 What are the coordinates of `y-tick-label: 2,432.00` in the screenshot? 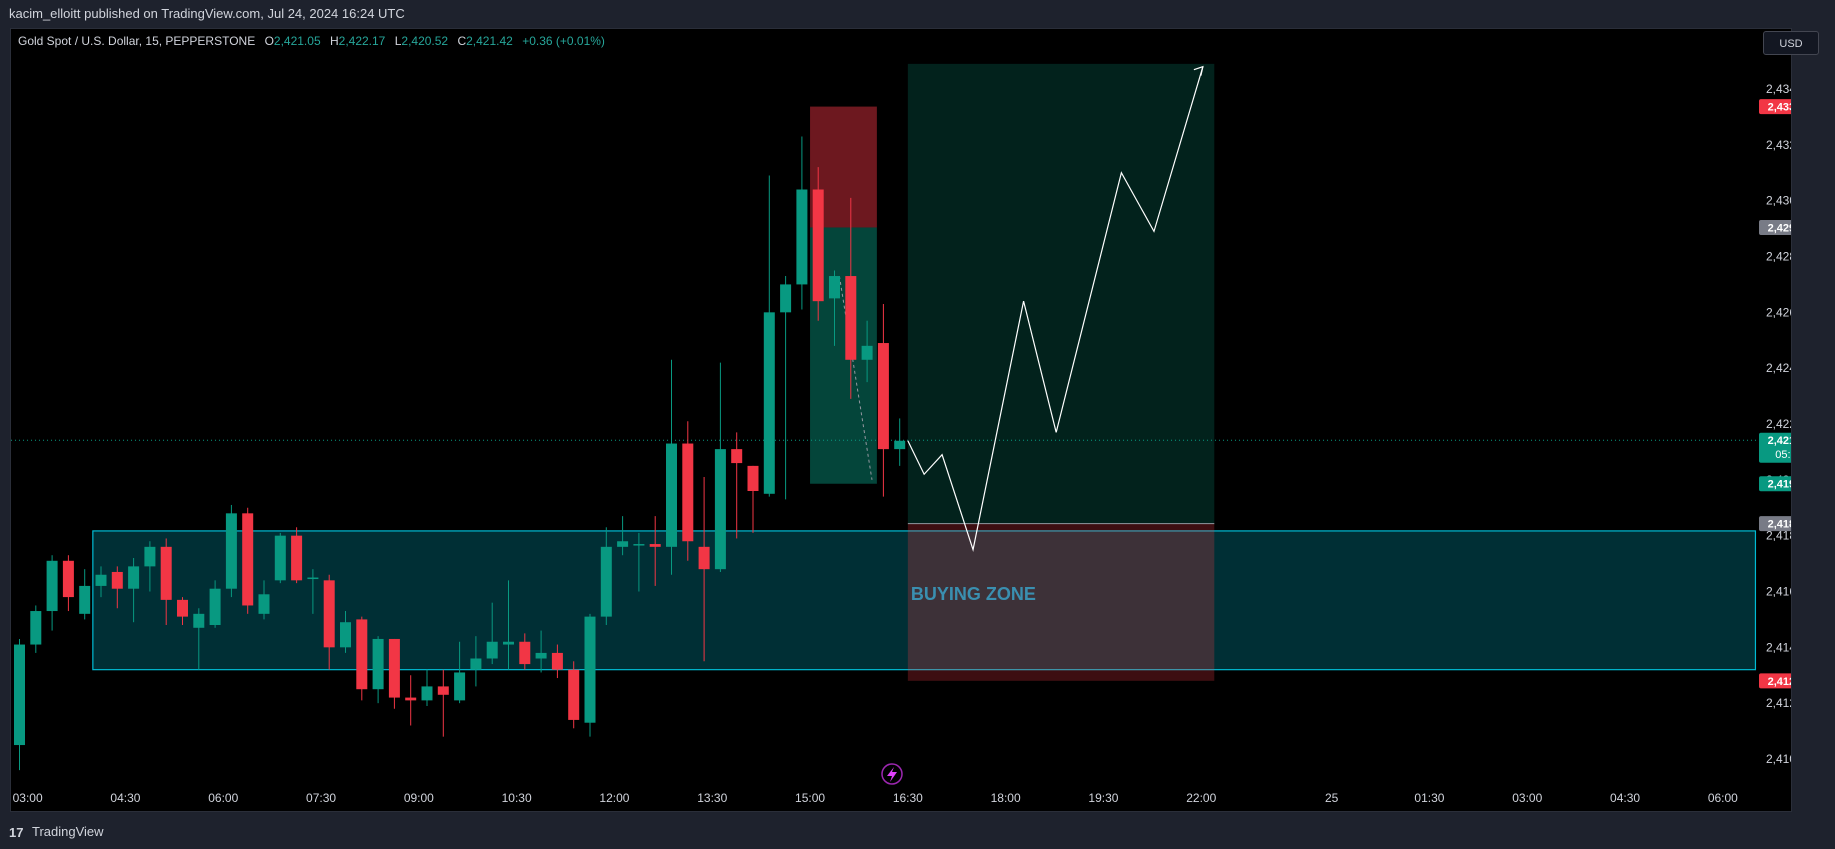 It's located at (1778, 145).